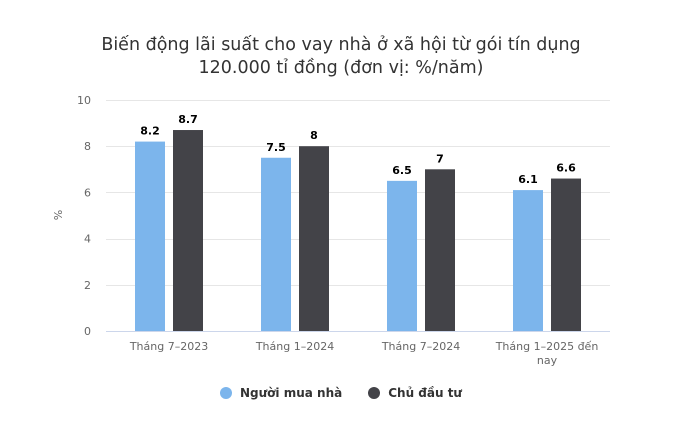 The image size is (682, 444). What do you see at coordinates (528, 179) in the screenshot?
I see `data-label: 6.1` at bounding box center [528, 179].